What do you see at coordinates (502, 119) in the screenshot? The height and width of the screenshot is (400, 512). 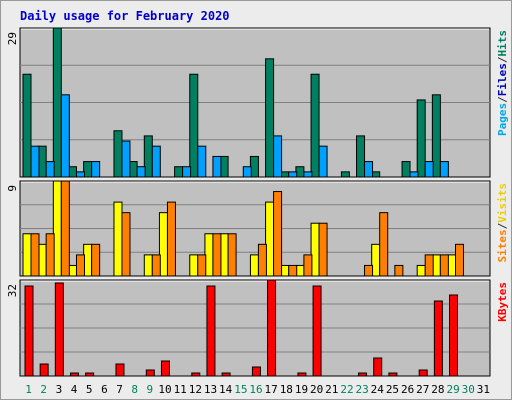 I see `legend-item: Pages` at bounding box center [502, 119].